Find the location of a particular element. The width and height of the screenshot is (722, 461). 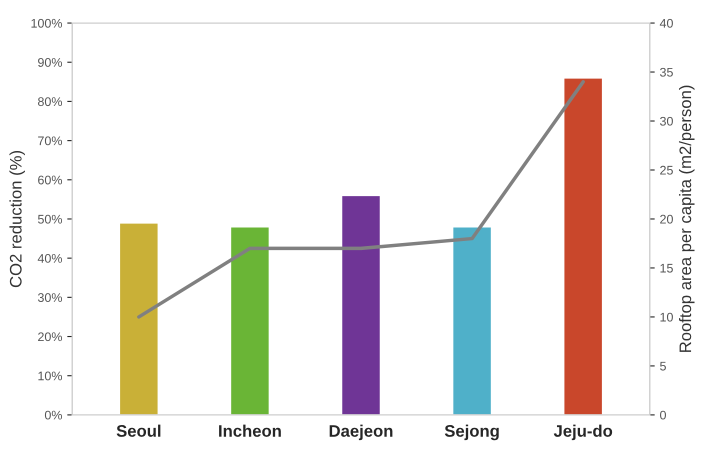

x-tick-label: Incheon is located at coordinates (250, 430).